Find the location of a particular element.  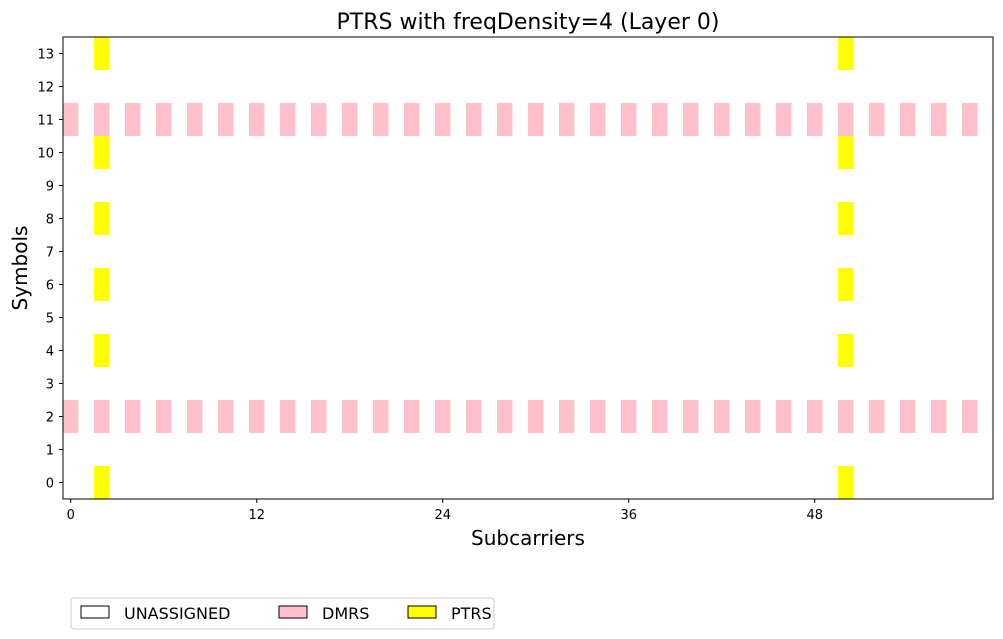

x-axis-label: Subcarriers is located at coordinates (528, 538).